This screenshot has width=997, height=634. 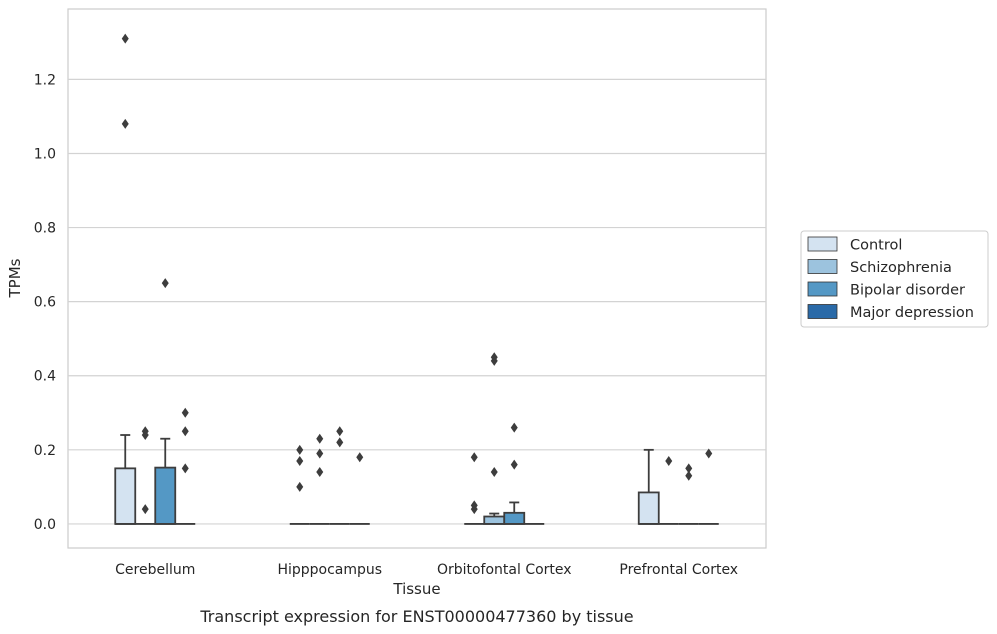 I want to click on x-tick-label: Orbitofontal Cortex, so click(x=504, y=570).